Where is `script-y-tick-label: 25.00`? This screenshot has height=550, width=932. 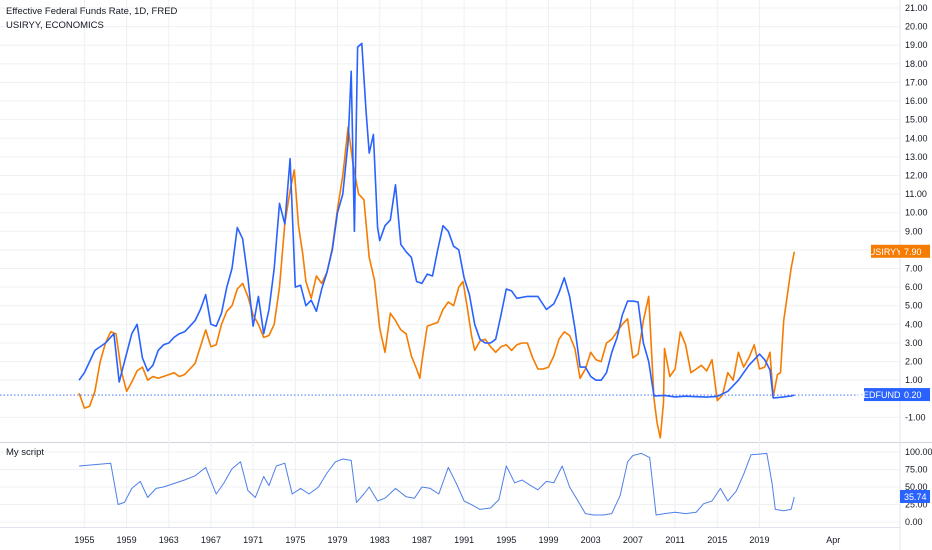
script-y-tick-label: 25.00 is located at coordinates (916, 505).